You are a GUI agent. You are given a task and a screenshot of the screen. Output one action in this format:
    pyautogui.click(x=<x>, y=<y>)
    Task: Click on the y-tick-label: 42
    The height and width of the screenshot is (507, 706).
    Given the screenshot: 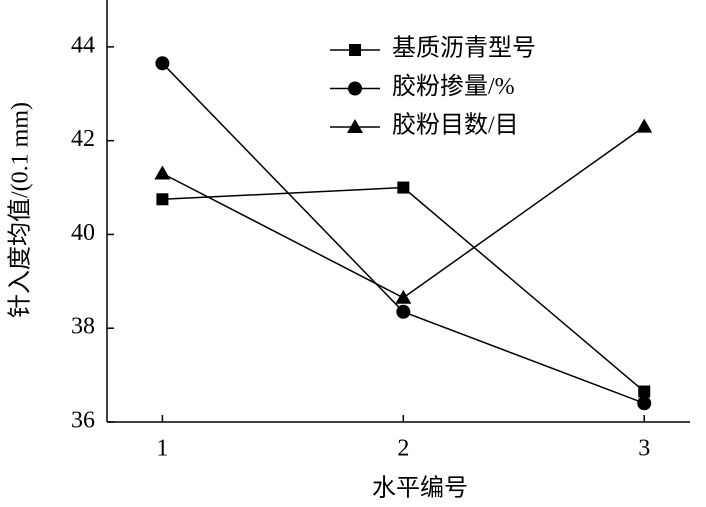 What is the action you would take?
    pyautogui.click(x=83, y=139)
    